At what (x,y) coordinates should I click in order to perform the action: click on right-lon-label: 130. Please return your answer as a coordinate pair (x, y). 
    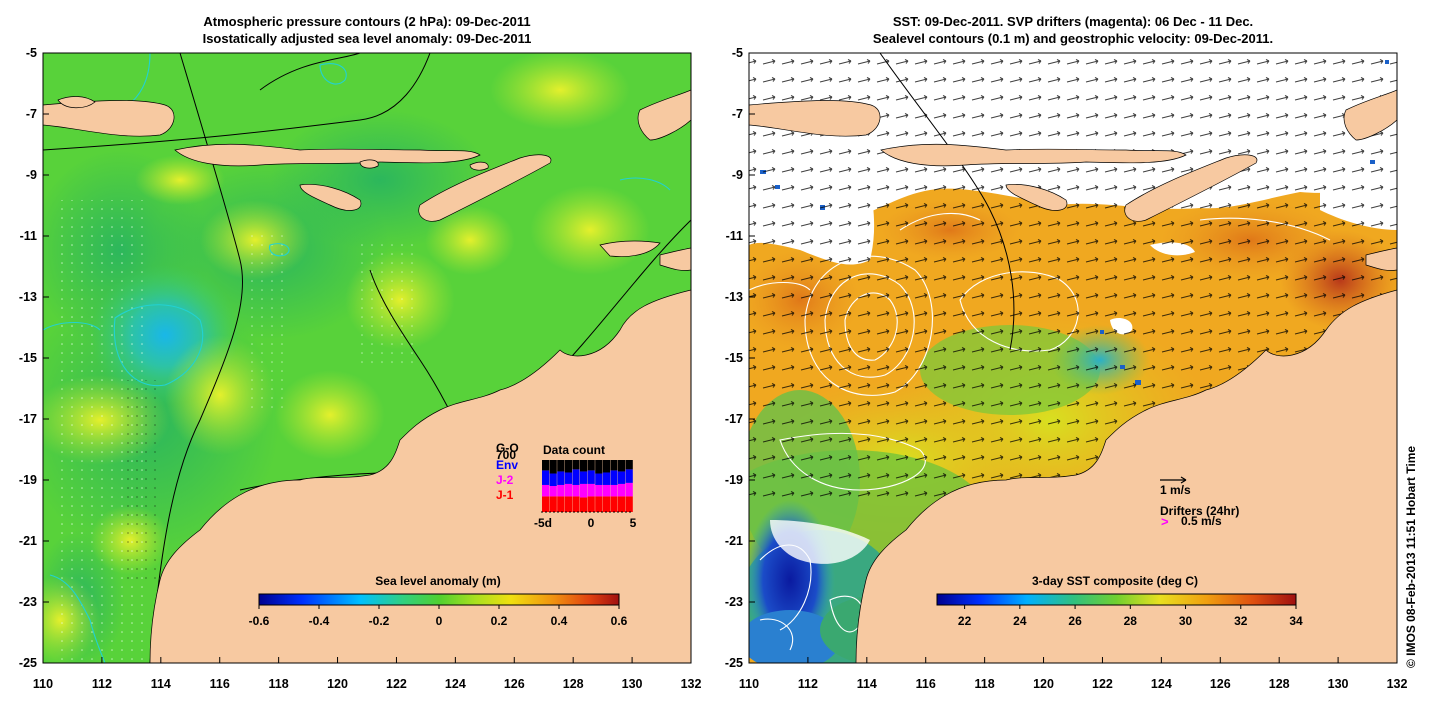
    Looking at the image, I should click on (1338, 684).